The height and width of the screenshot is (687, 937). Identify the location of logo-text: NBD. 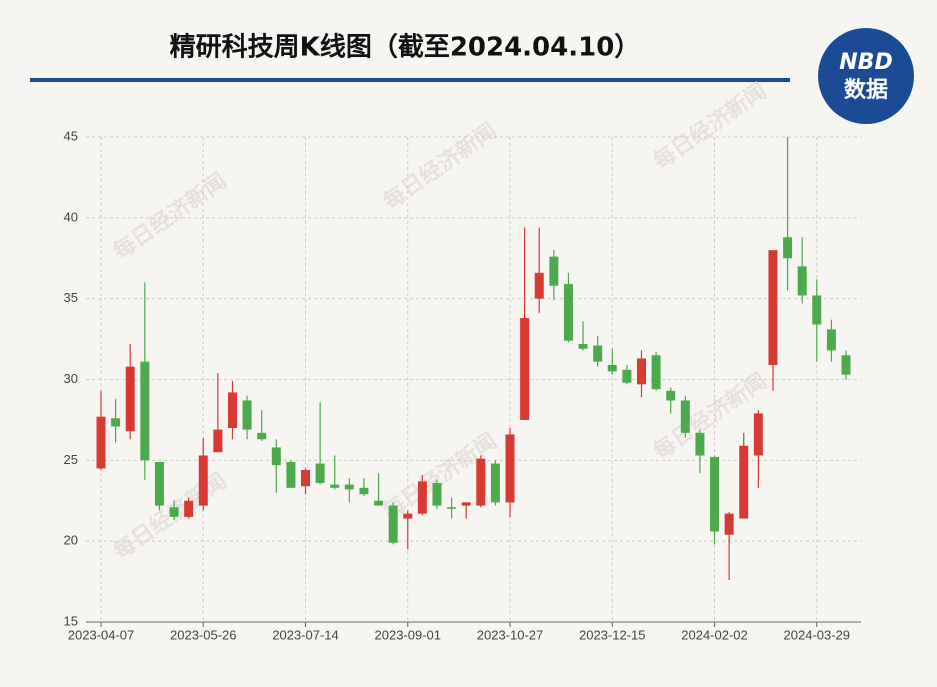
(865, 62).